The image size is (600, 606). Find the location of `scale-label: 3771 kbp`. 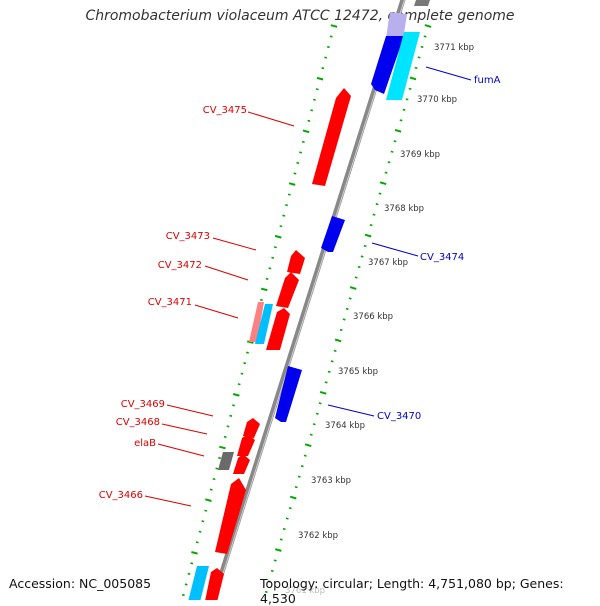

scale-label: 3771 kbp is located at coordinates (454, 48).